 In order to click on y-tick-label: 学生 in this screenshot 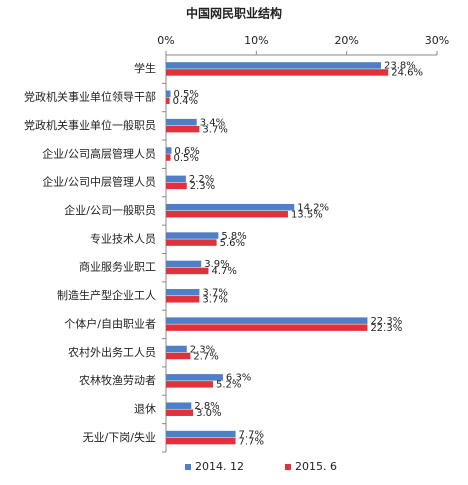, I will do `click(145, 68)`.